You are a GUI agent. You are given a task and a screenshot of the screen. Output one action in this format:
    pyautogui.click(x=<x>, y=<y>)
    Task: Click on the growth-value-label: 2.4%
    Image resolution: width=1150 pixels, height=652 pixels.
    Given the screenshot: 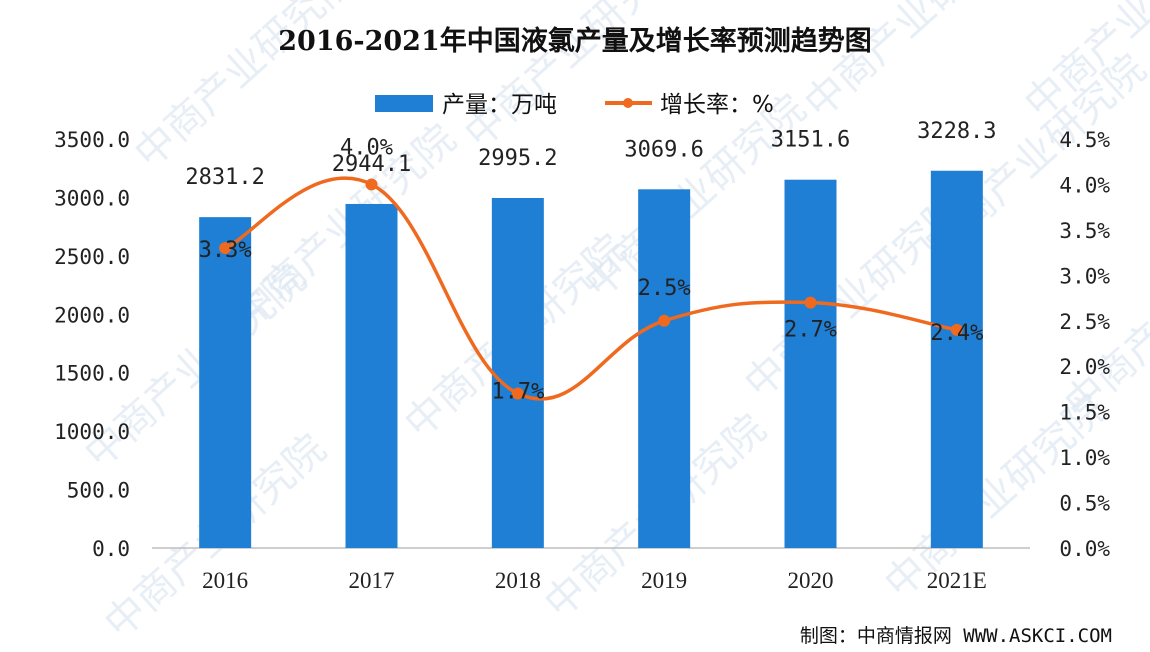 What is the action you would take?
    pyautogui.click(x=956, y=333)
    